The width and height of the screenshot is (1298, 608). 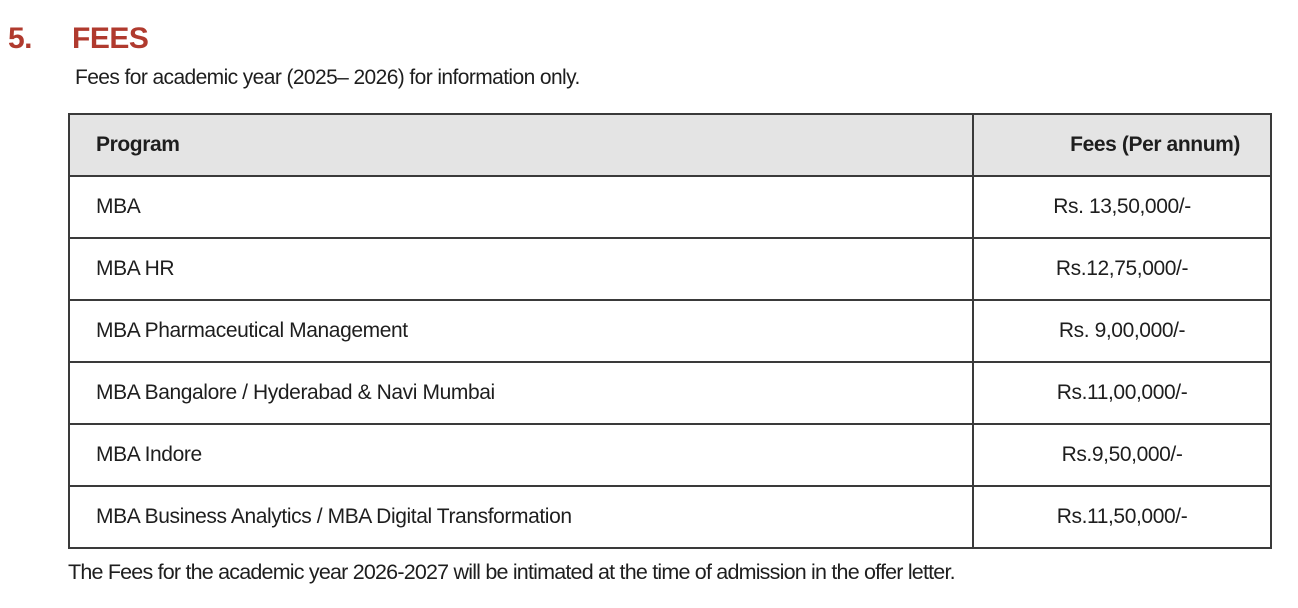 I want to click on fee-cell: Rs. 9,00,000/-, so click(x=1122, y=331).